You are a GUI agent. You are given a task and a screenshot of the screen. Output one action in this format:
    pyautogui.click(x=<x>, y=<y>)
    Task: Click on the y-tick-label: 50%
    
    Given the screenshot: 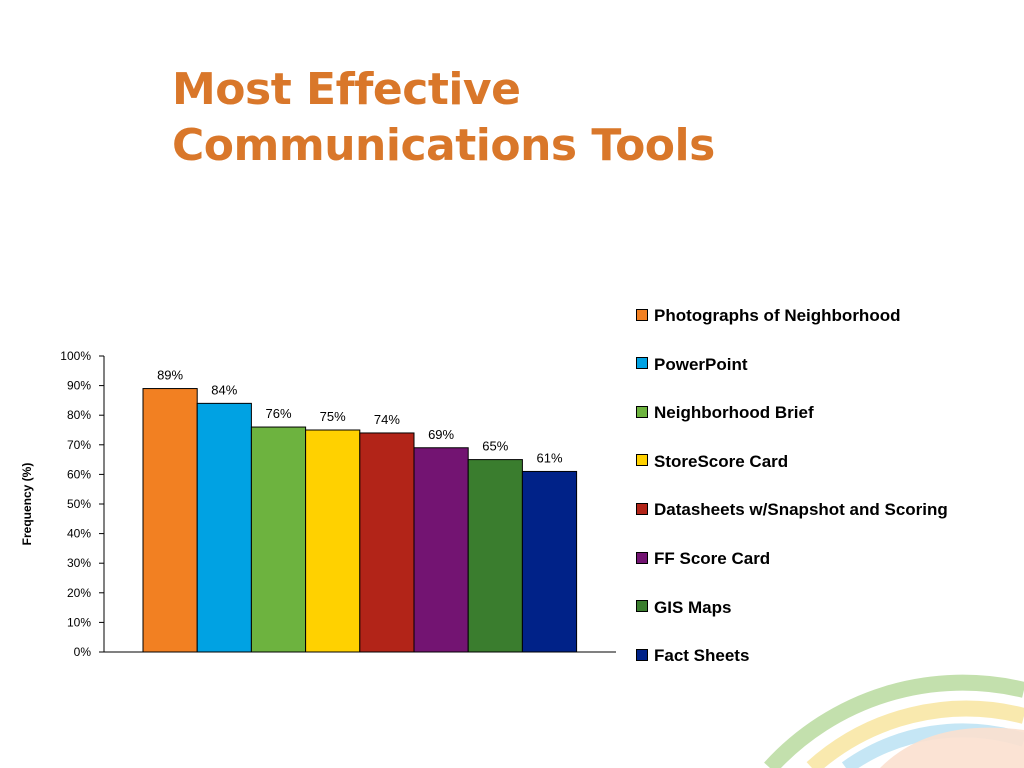 What is the action you would take?
    pyautogui.click(x=79, y=504)
    